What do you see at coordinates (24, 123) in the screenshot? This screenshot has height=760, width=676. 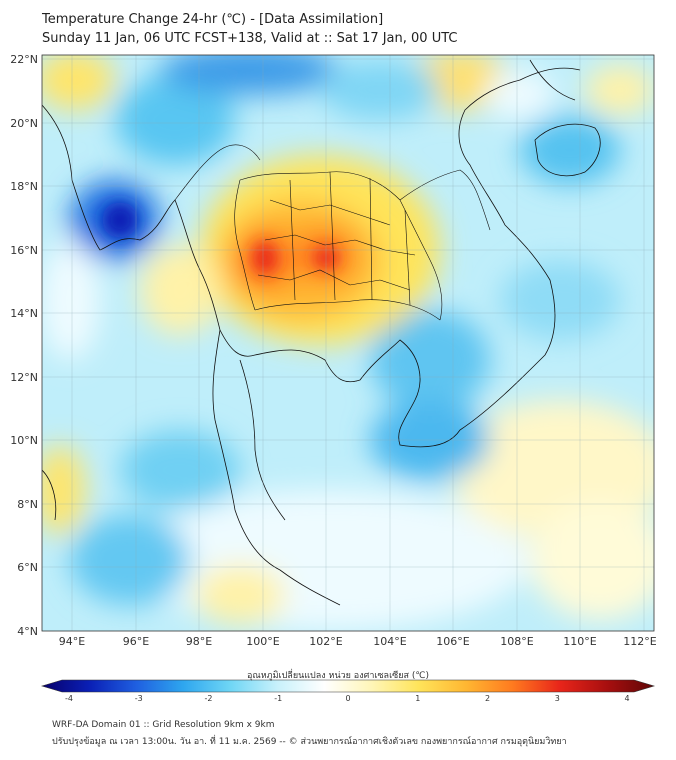 I see `lat-label: 20°N` at bounding box center [24, 123].